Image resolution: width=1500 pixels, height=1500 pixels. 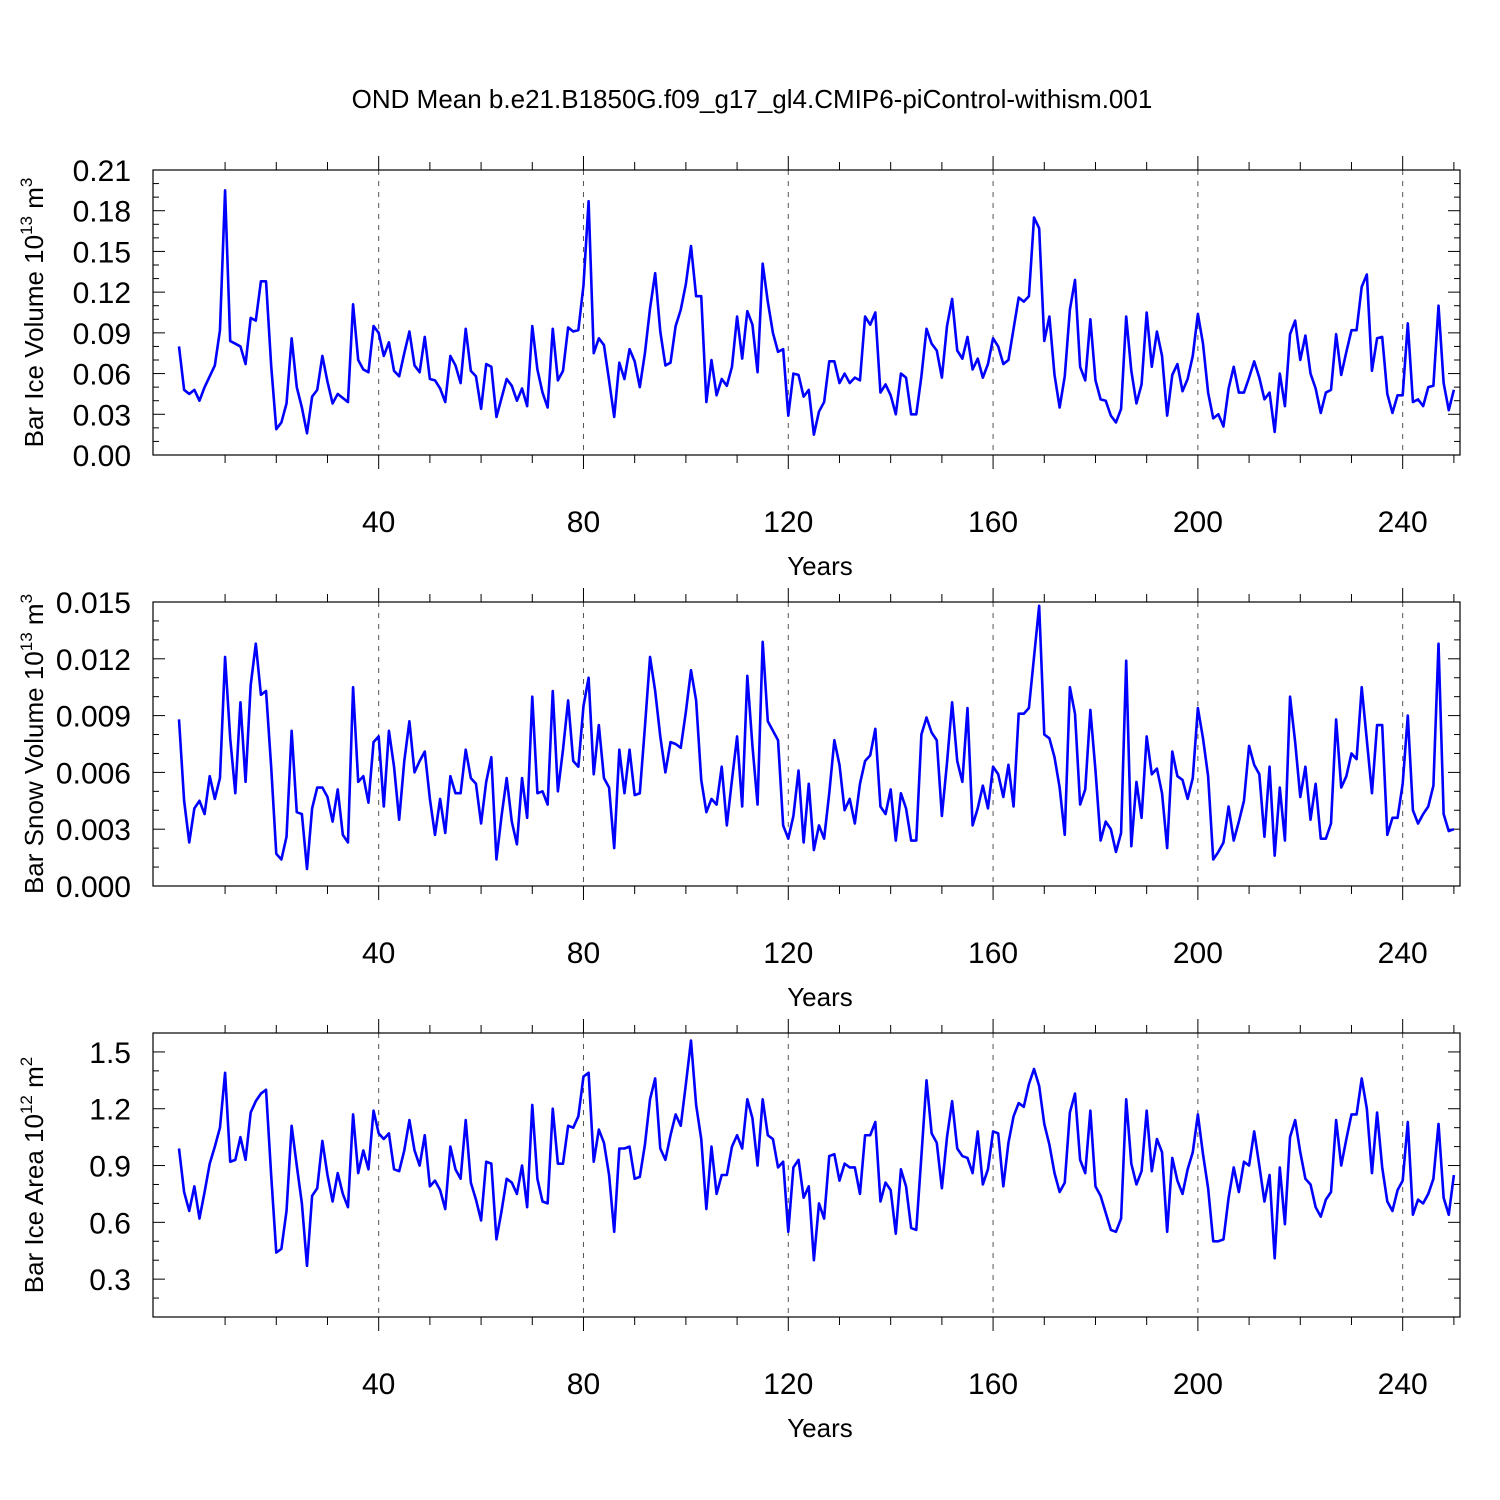 I want to click on y-tick-label: 0.03, so click(x=102, y=415).